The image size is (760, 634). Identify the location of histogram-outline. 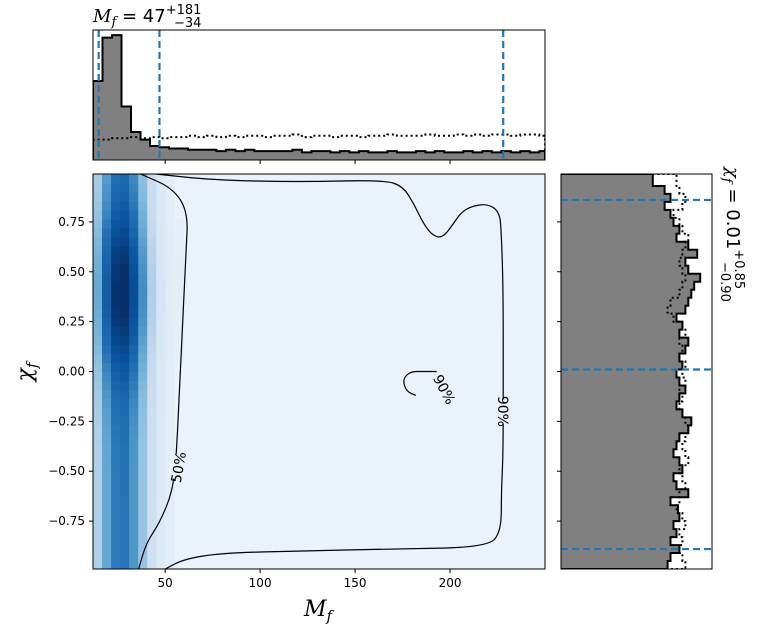
(319, 97).